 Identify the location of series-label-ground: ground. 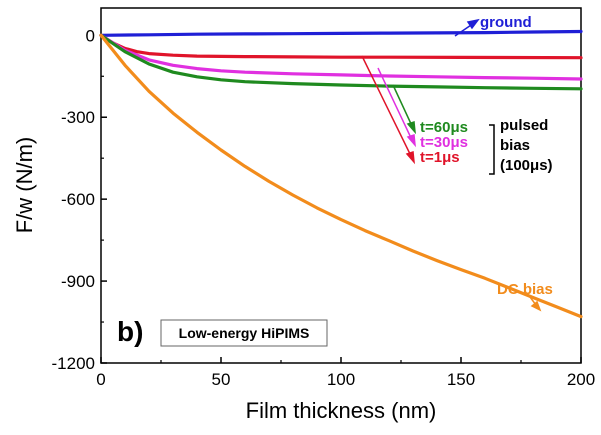
(506, 22).